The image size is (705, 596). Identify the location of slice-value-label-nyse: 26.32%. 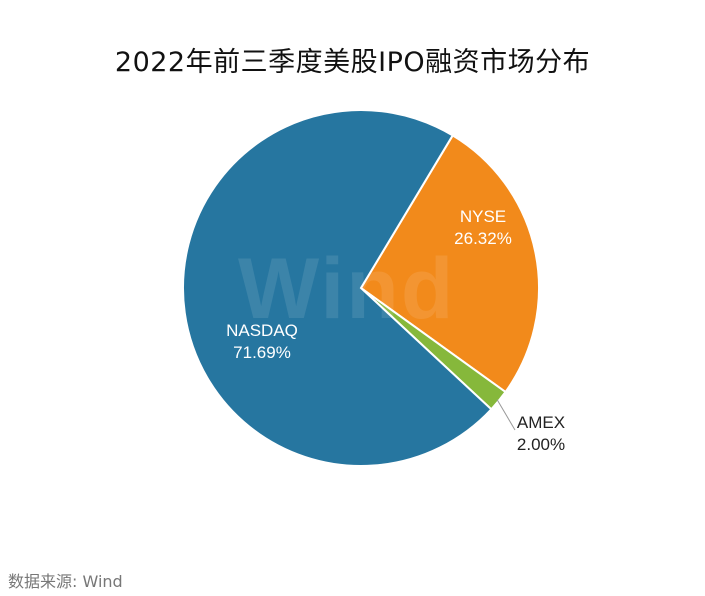
(483, 238).